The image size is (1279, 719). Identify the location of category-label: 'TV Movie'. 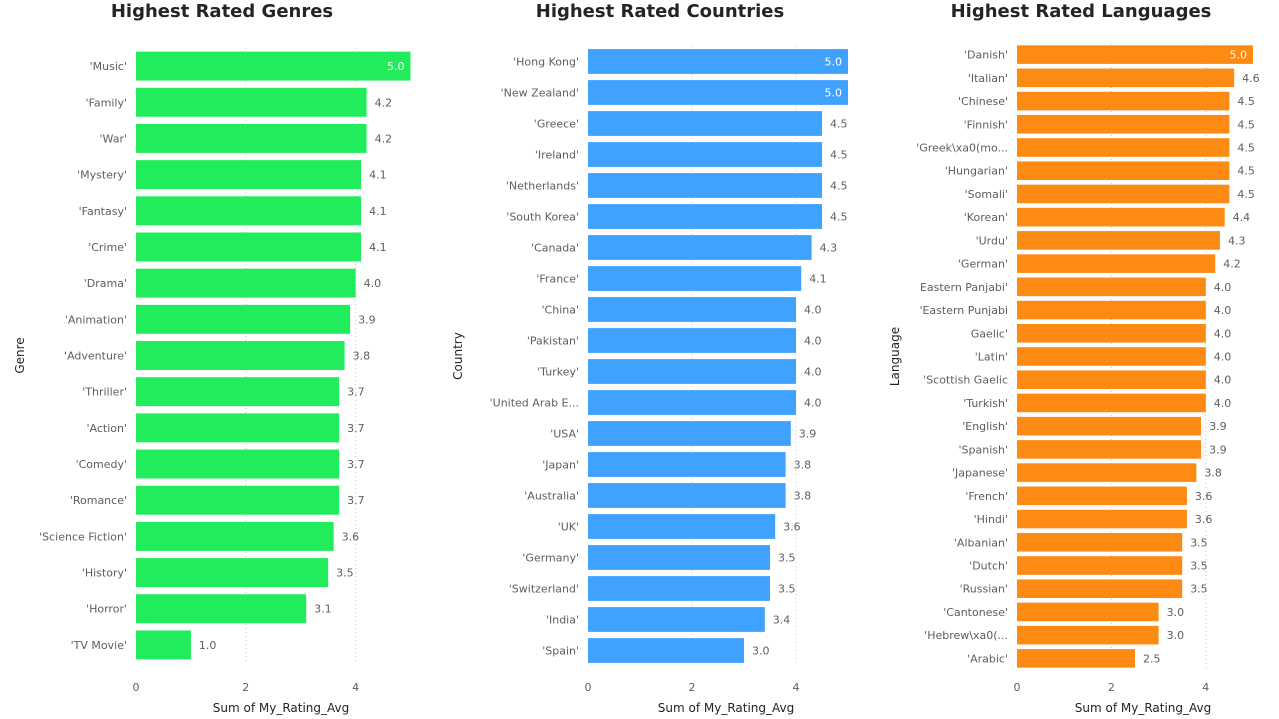
(99, 645).